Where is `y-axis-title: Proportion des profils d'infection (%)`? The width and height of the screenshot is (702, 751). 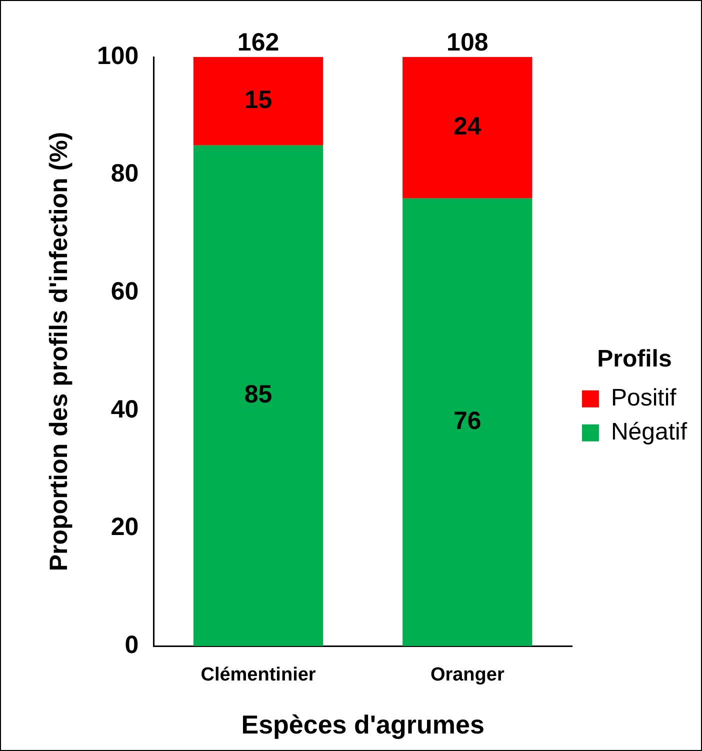 y-axis-title: Proportion des profils d'infection (%) is located at coordinates (58, 352).